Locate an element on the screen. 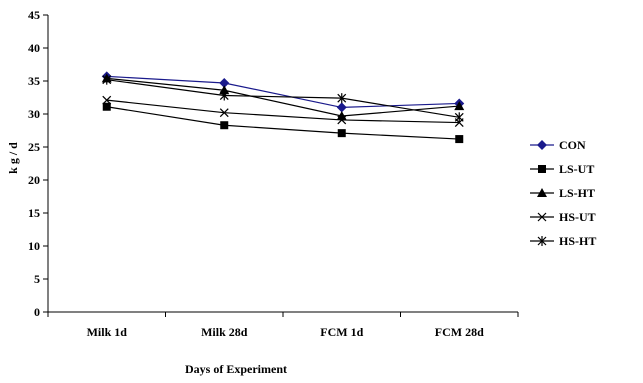 The width and height of the screenshot is (643, 383). legend-label: HS-UT is located at coordinates (577, 217).